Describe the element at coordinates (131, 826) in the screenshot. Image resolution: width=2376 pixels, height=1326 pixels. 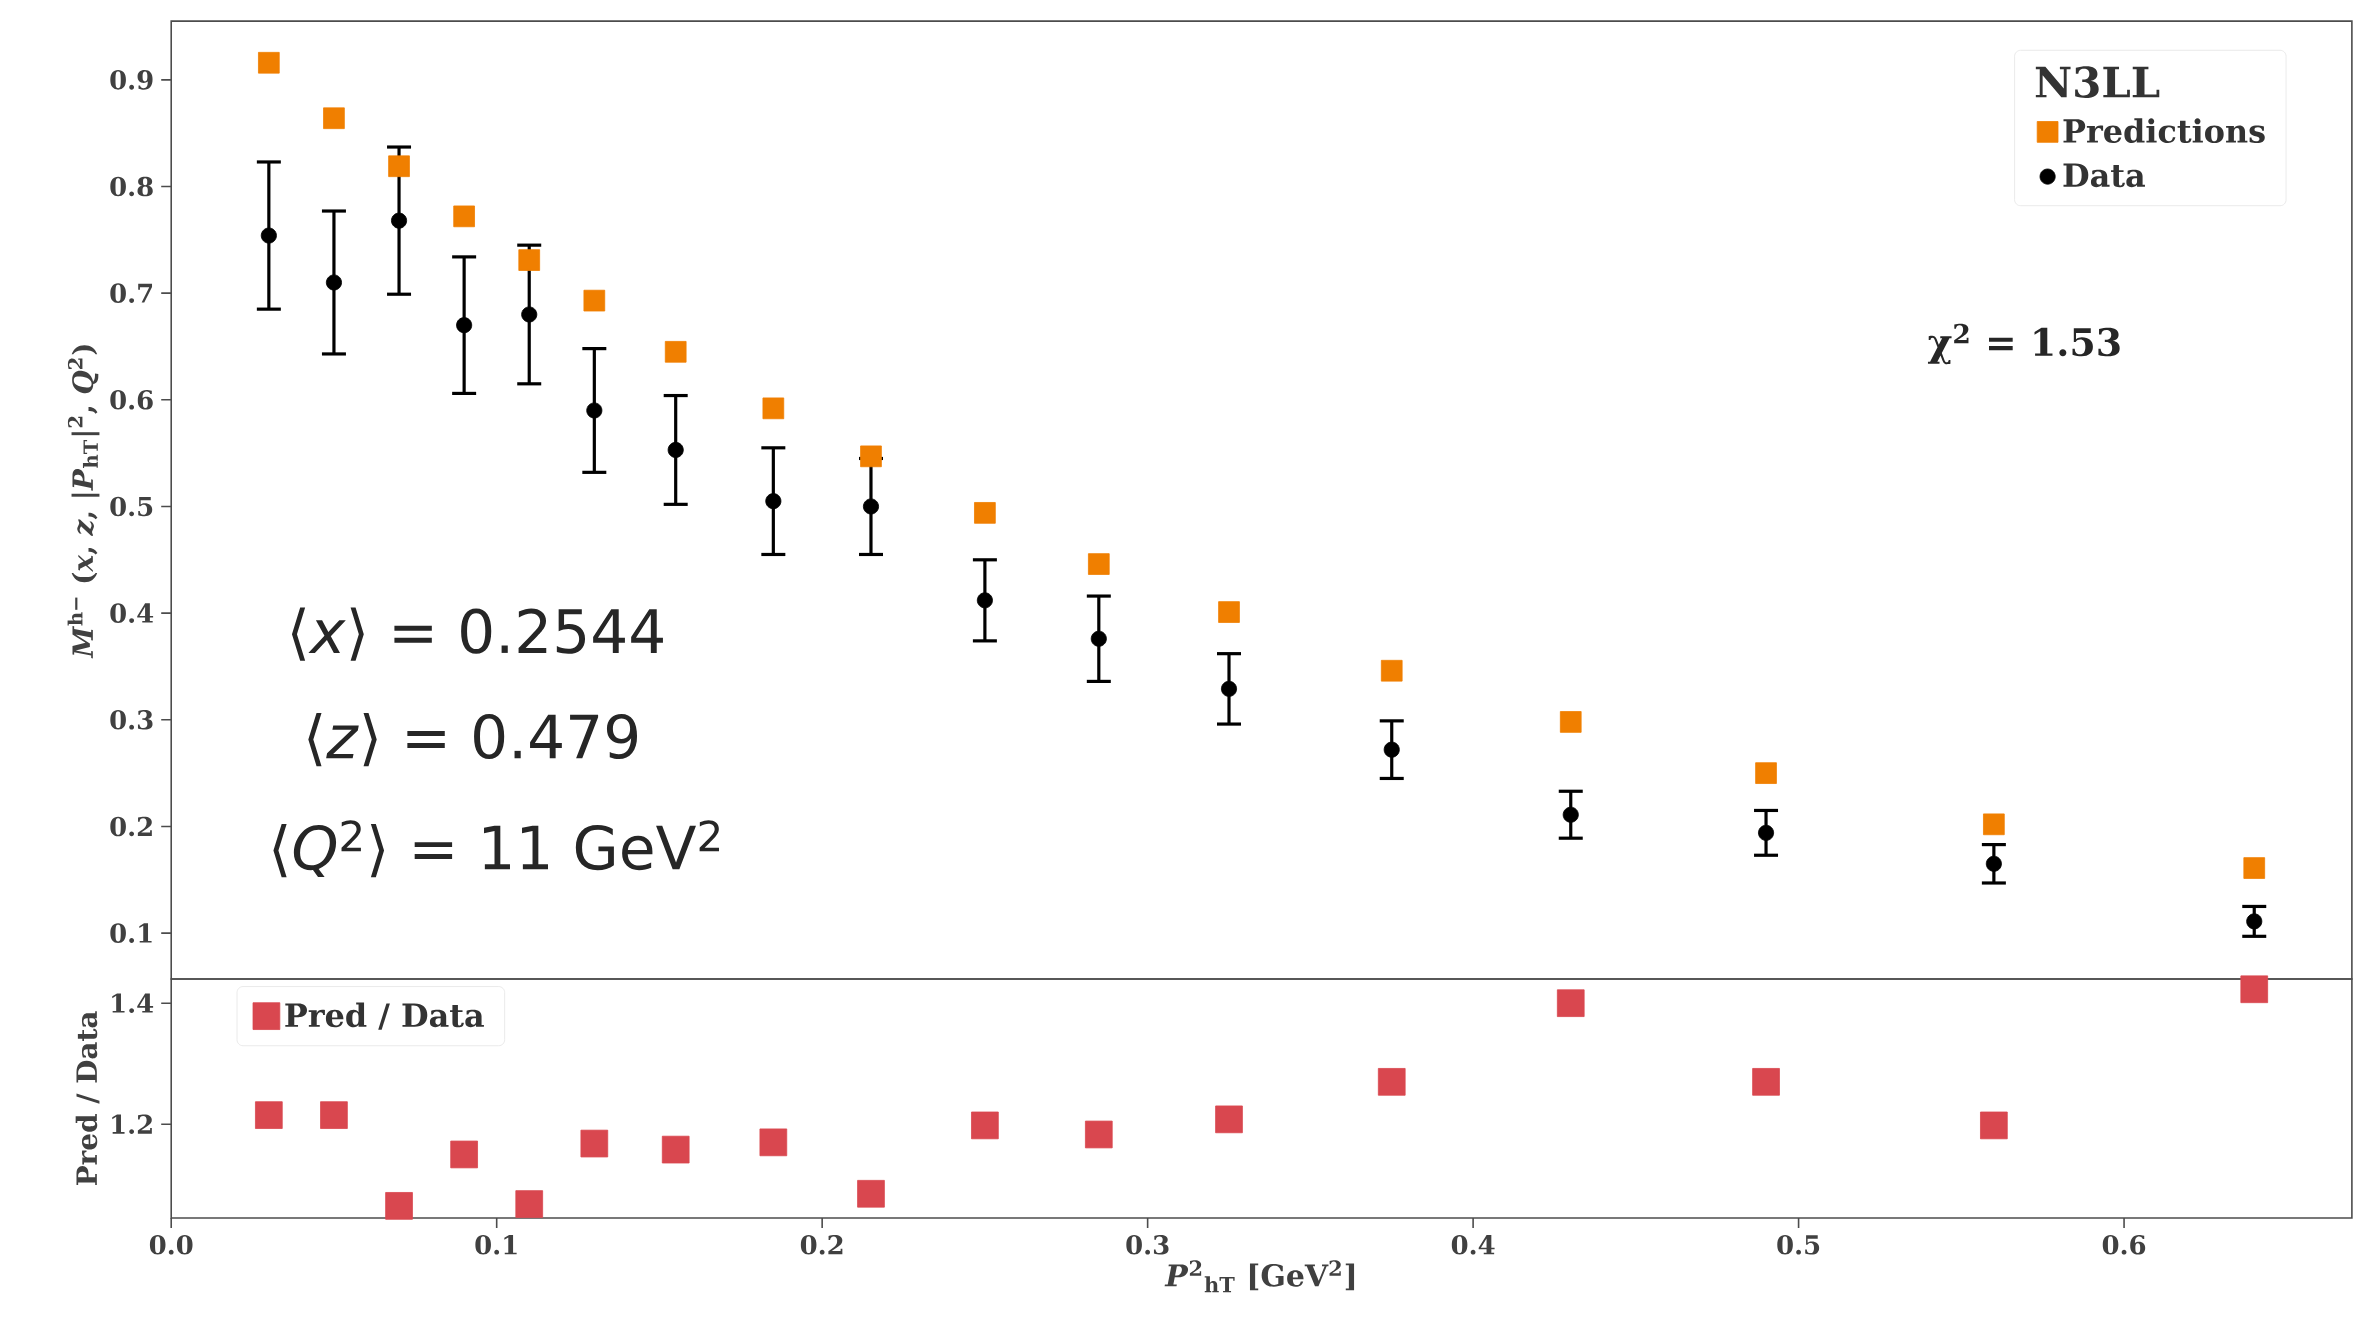
I see `y-tick-label: 0.2` at that location.